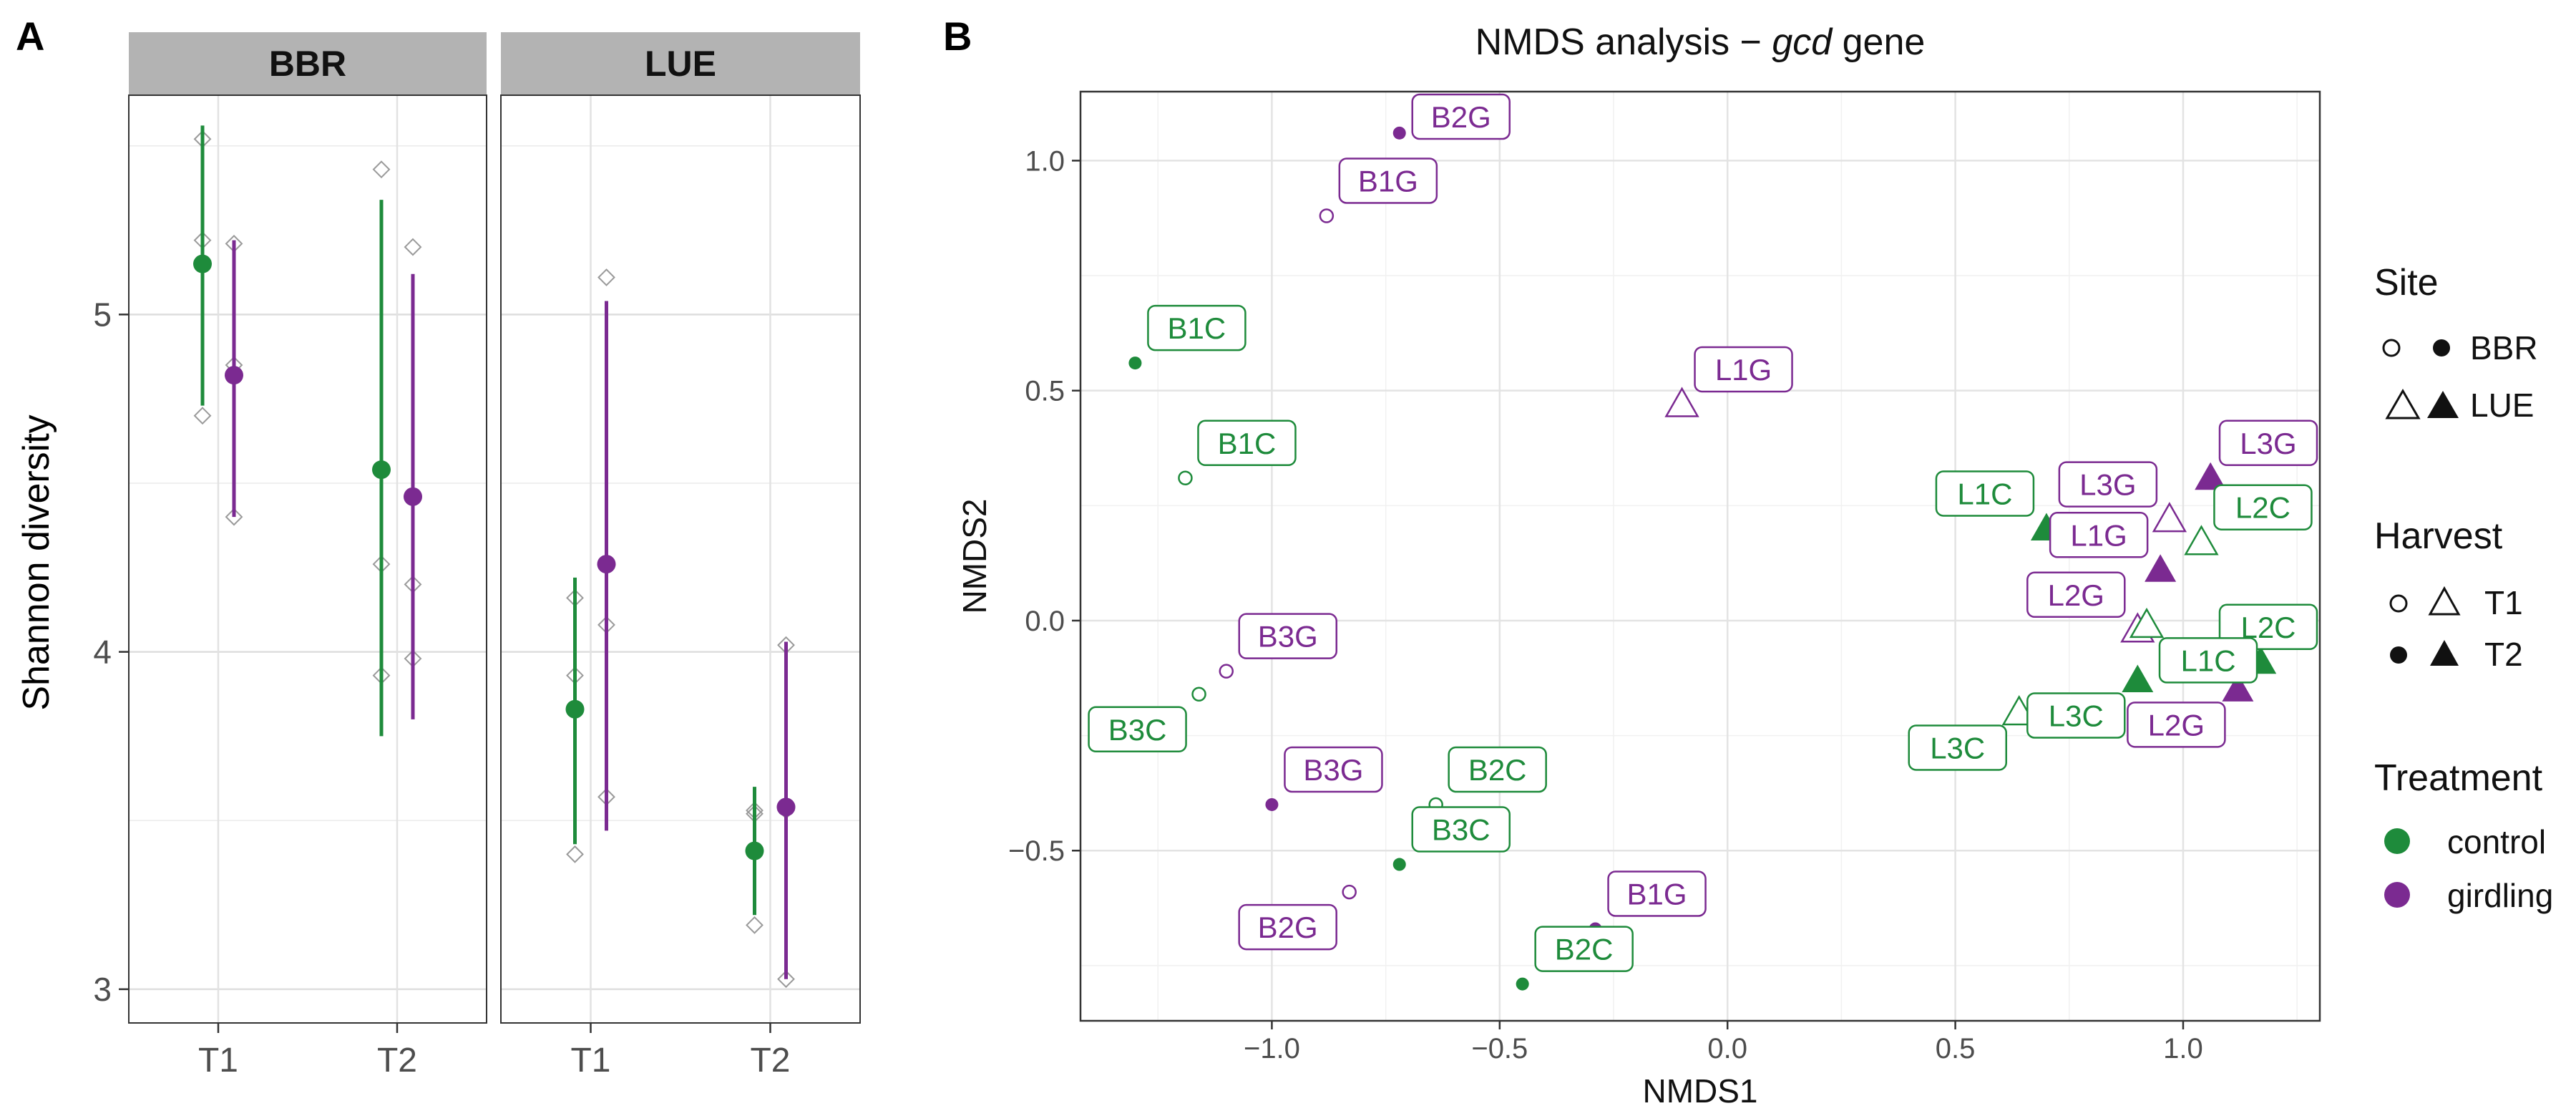 The width and height of the screenshot is (2576, 1111). I want to click on point-label-text: B1C, so click(1247, 443).